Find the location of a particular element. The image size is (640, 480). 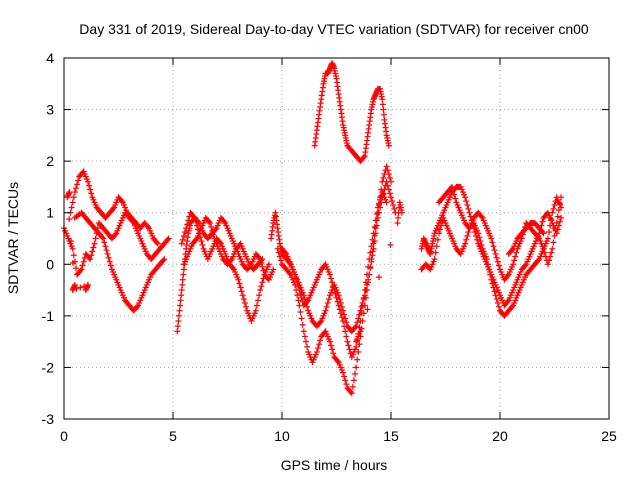

series-s4 is located at coordinates (225, 274).